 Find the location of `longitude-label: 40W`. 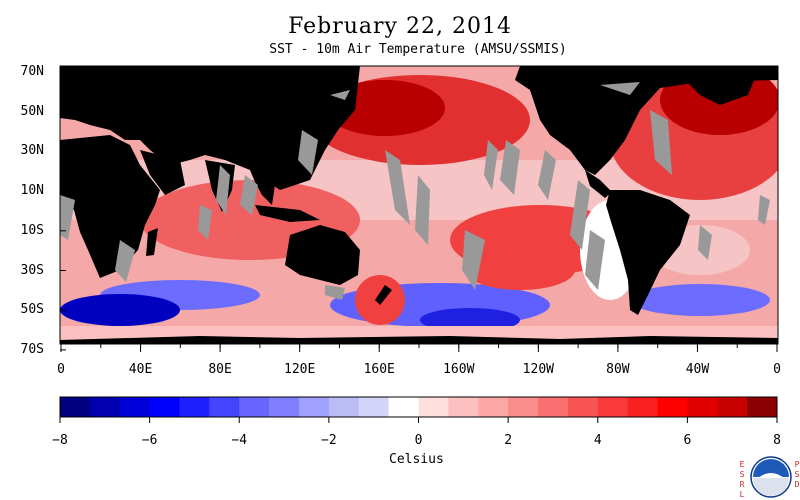

longitude-label: 40W is located at coordinates (697, 369).